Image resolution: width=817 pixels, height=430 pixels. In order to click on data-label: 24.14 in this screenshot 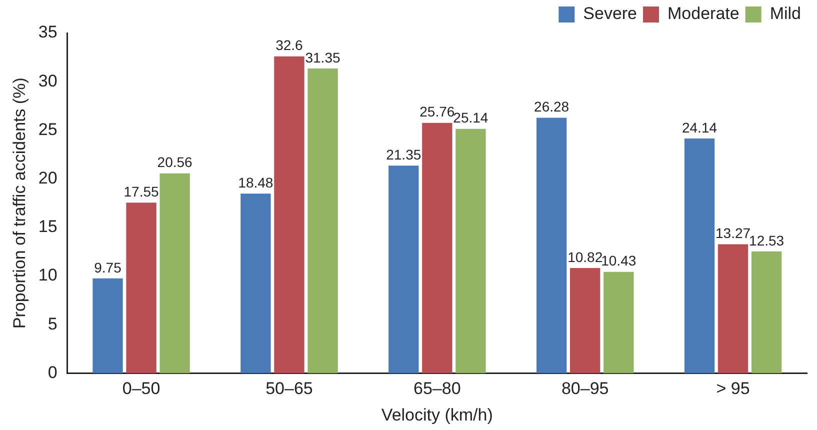, I will do `click(700, 127)`.